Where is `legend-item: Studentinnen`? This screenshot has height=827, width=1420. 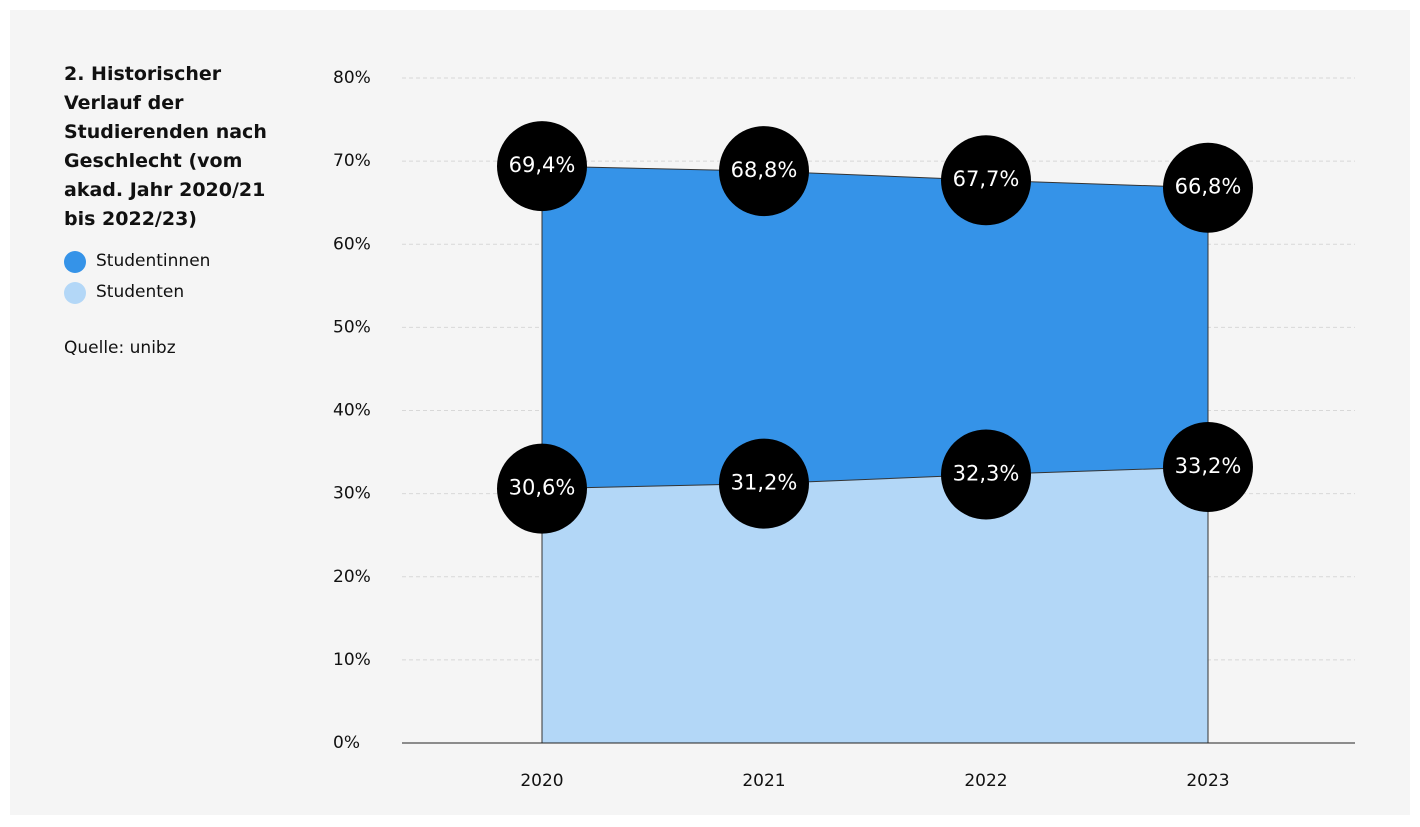
legend-item: Studentinnen is located at coordinates (169, 261).